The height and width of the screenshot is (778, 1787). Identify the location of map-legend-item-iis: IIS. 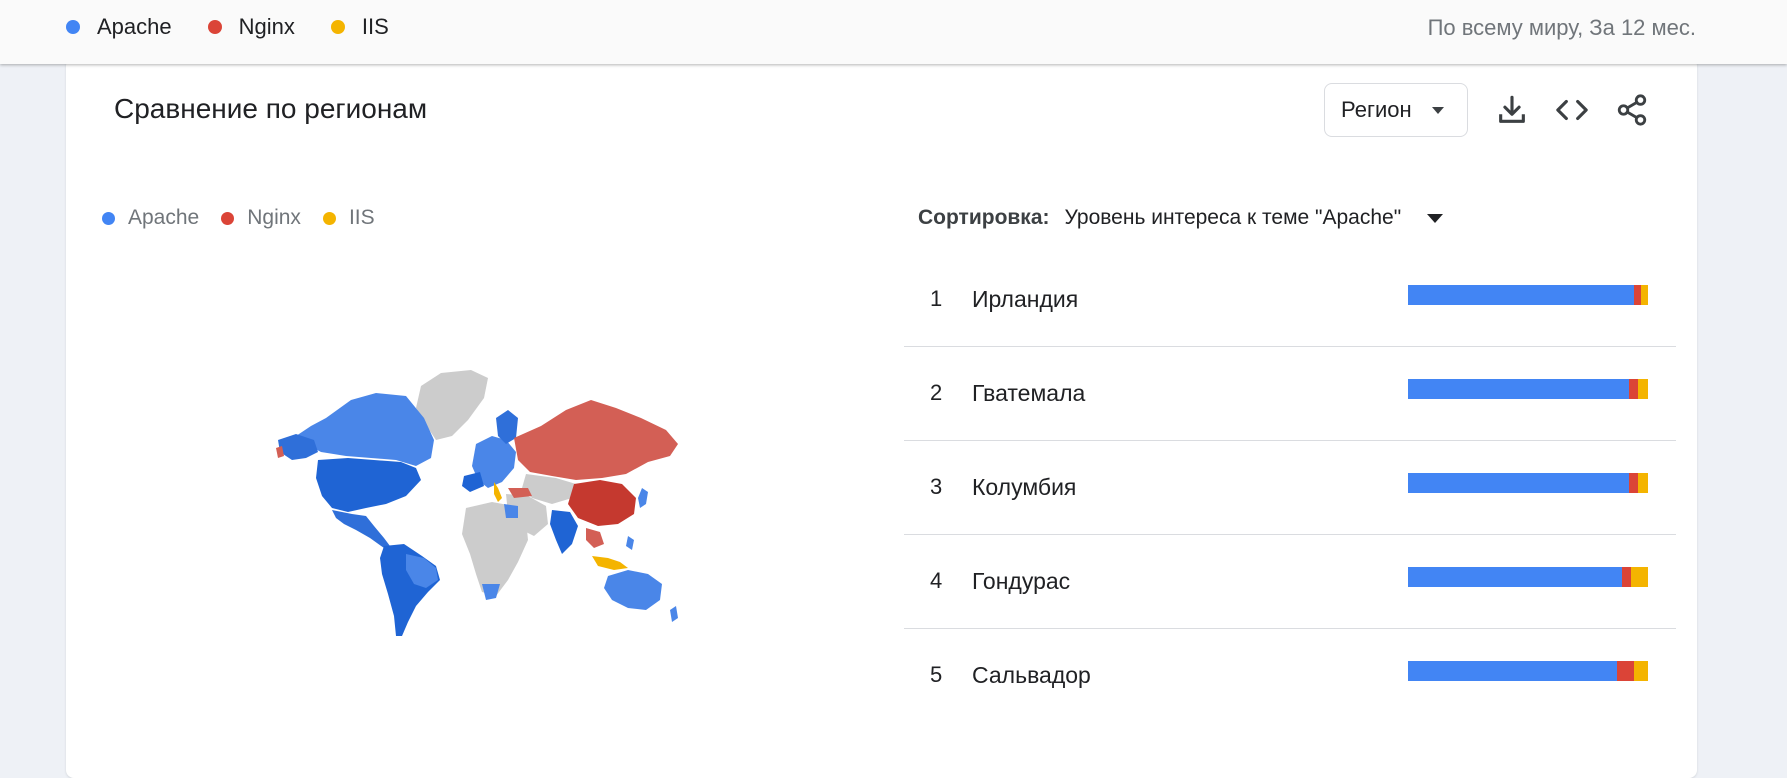
(348, 218).